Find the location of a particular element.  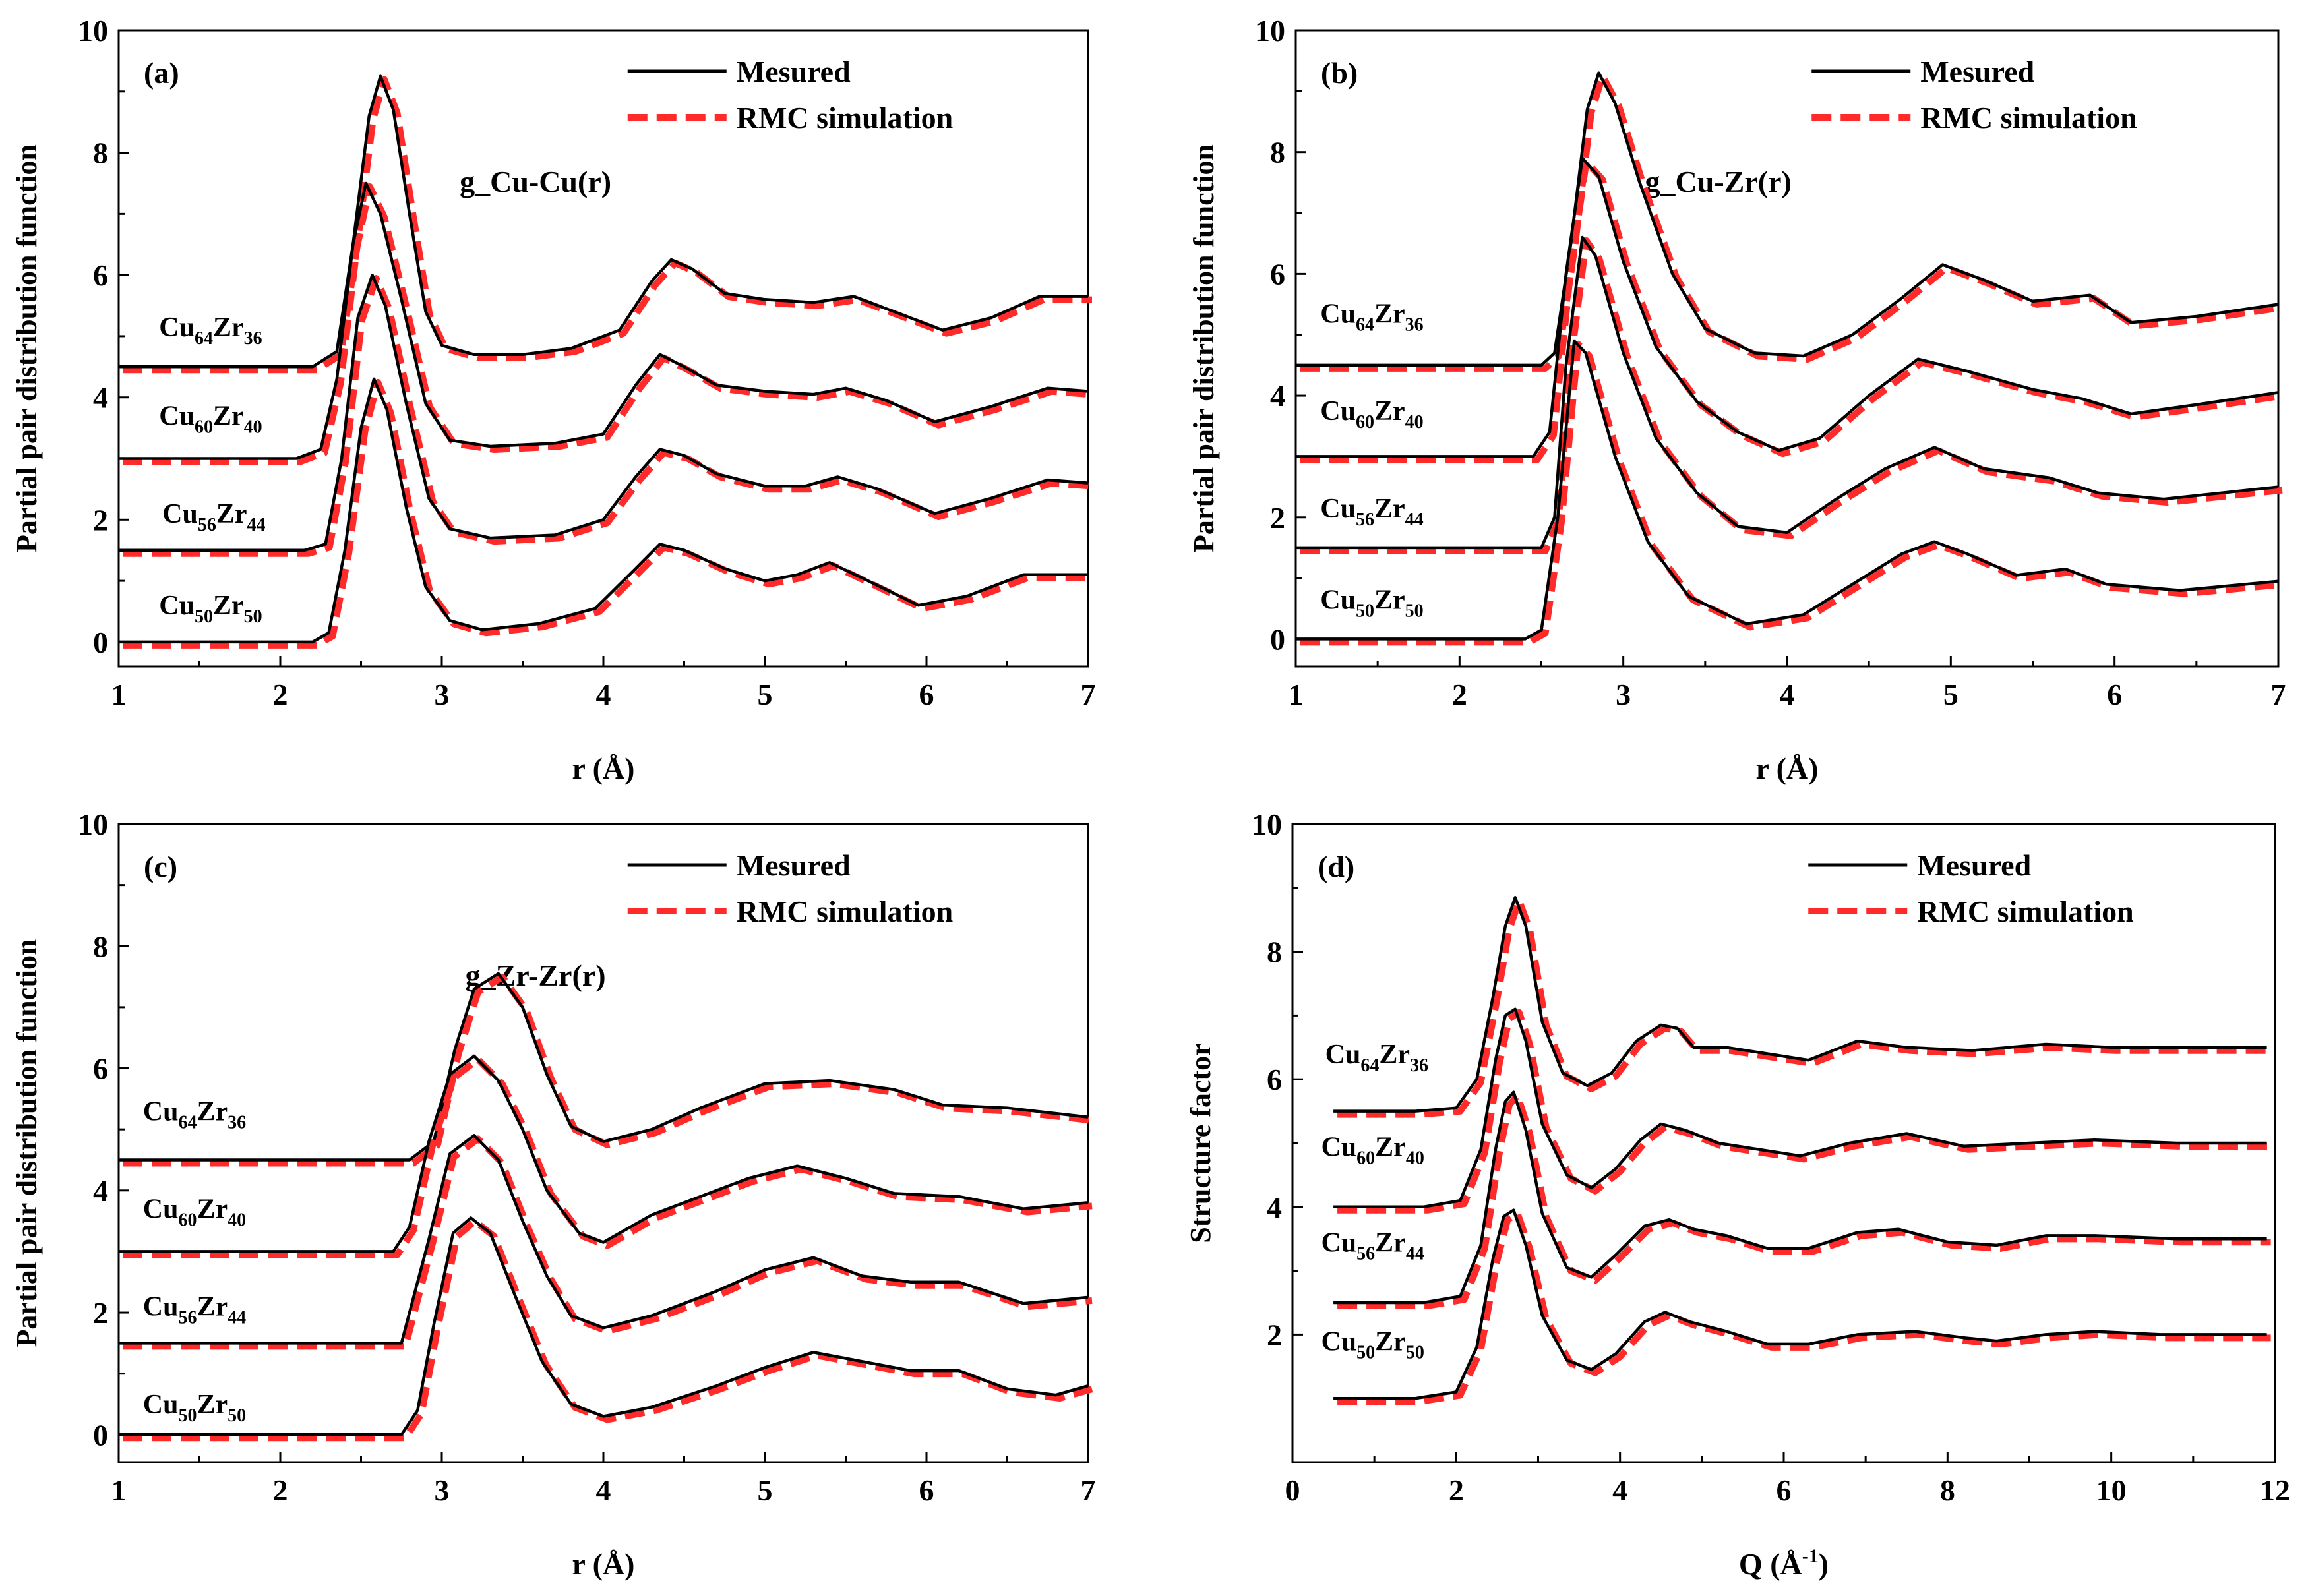

panel-label: (d) is located at coordinates (1336, 866).